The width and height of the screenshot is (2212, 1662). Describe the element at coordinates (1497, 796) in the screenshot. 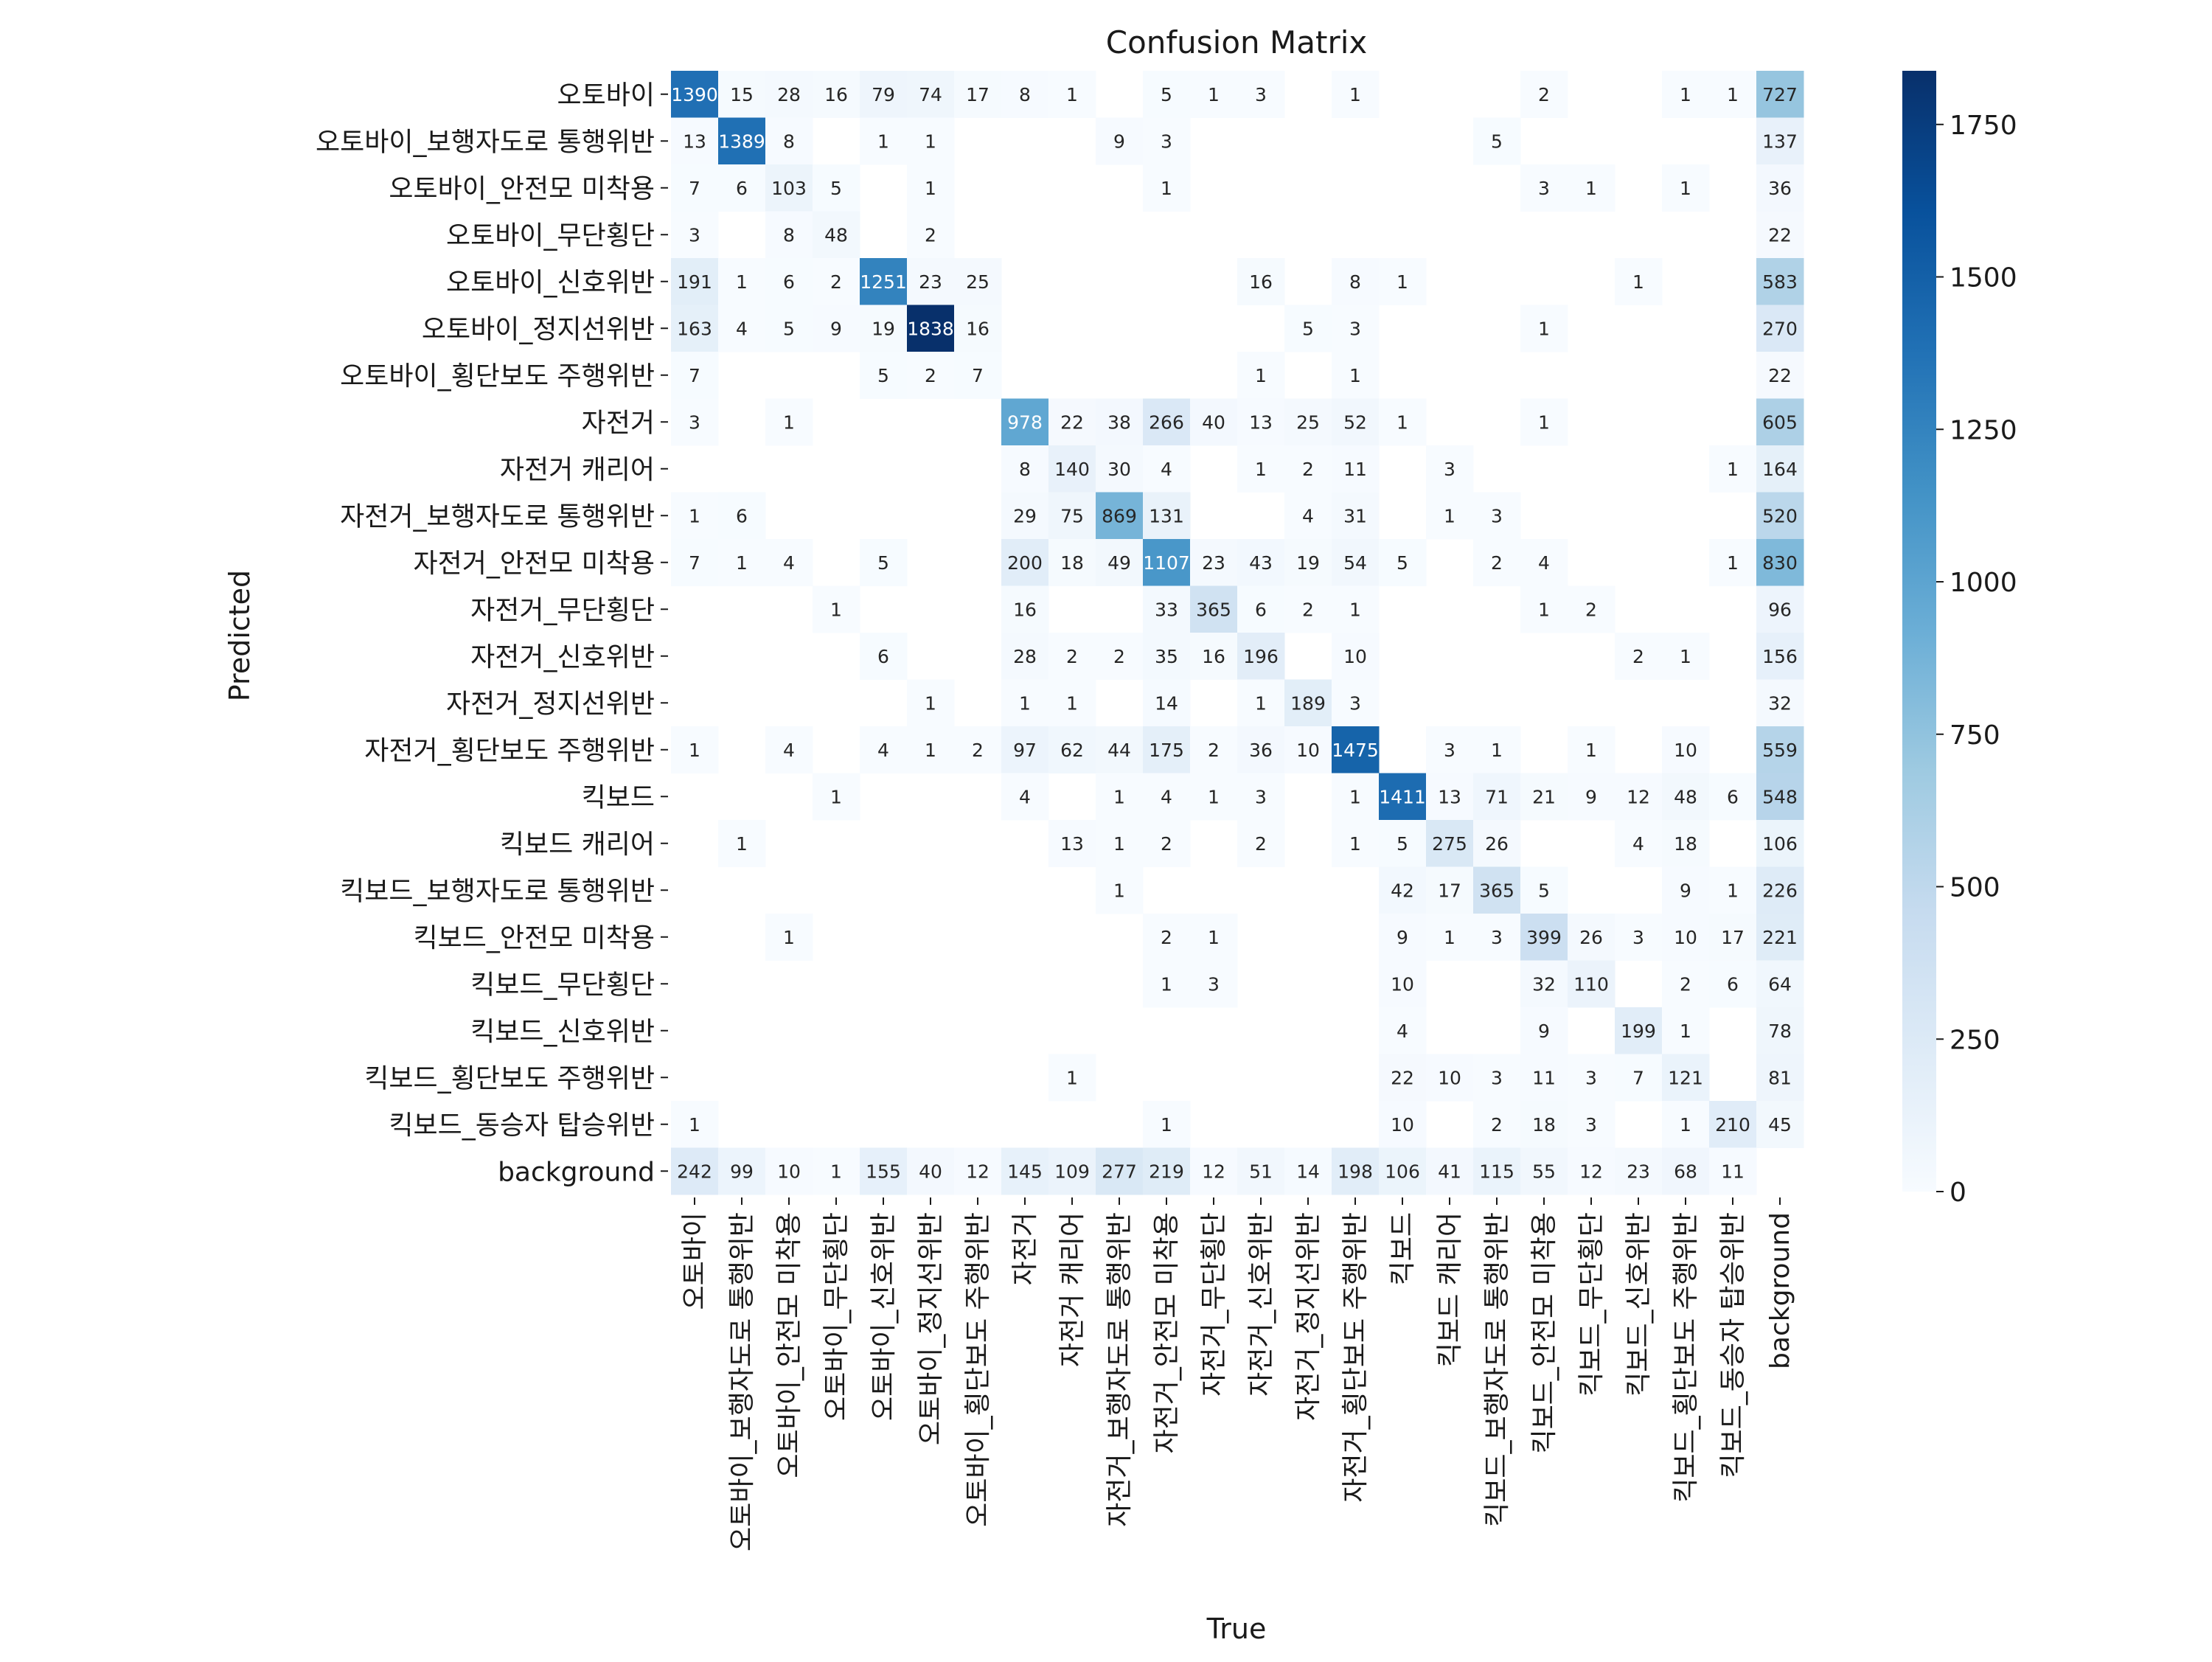

I see `cell-value: 71` at that location.